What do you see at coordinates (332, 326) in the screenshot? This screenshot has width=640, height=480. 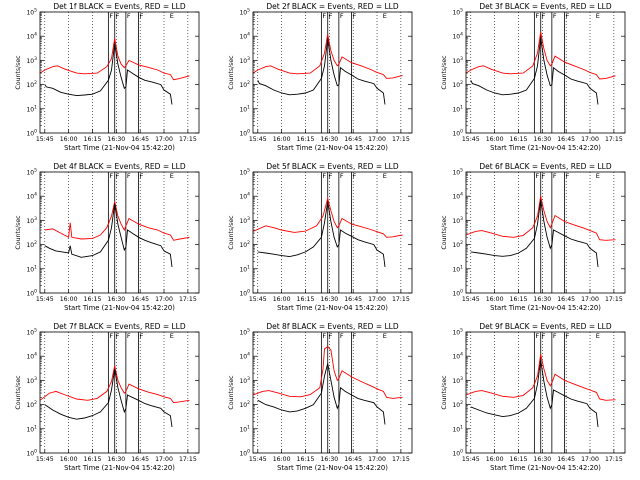 I see `panel-title: Det 8f BLACK = Events, RED = LLD` at bounding box center [332, 326].